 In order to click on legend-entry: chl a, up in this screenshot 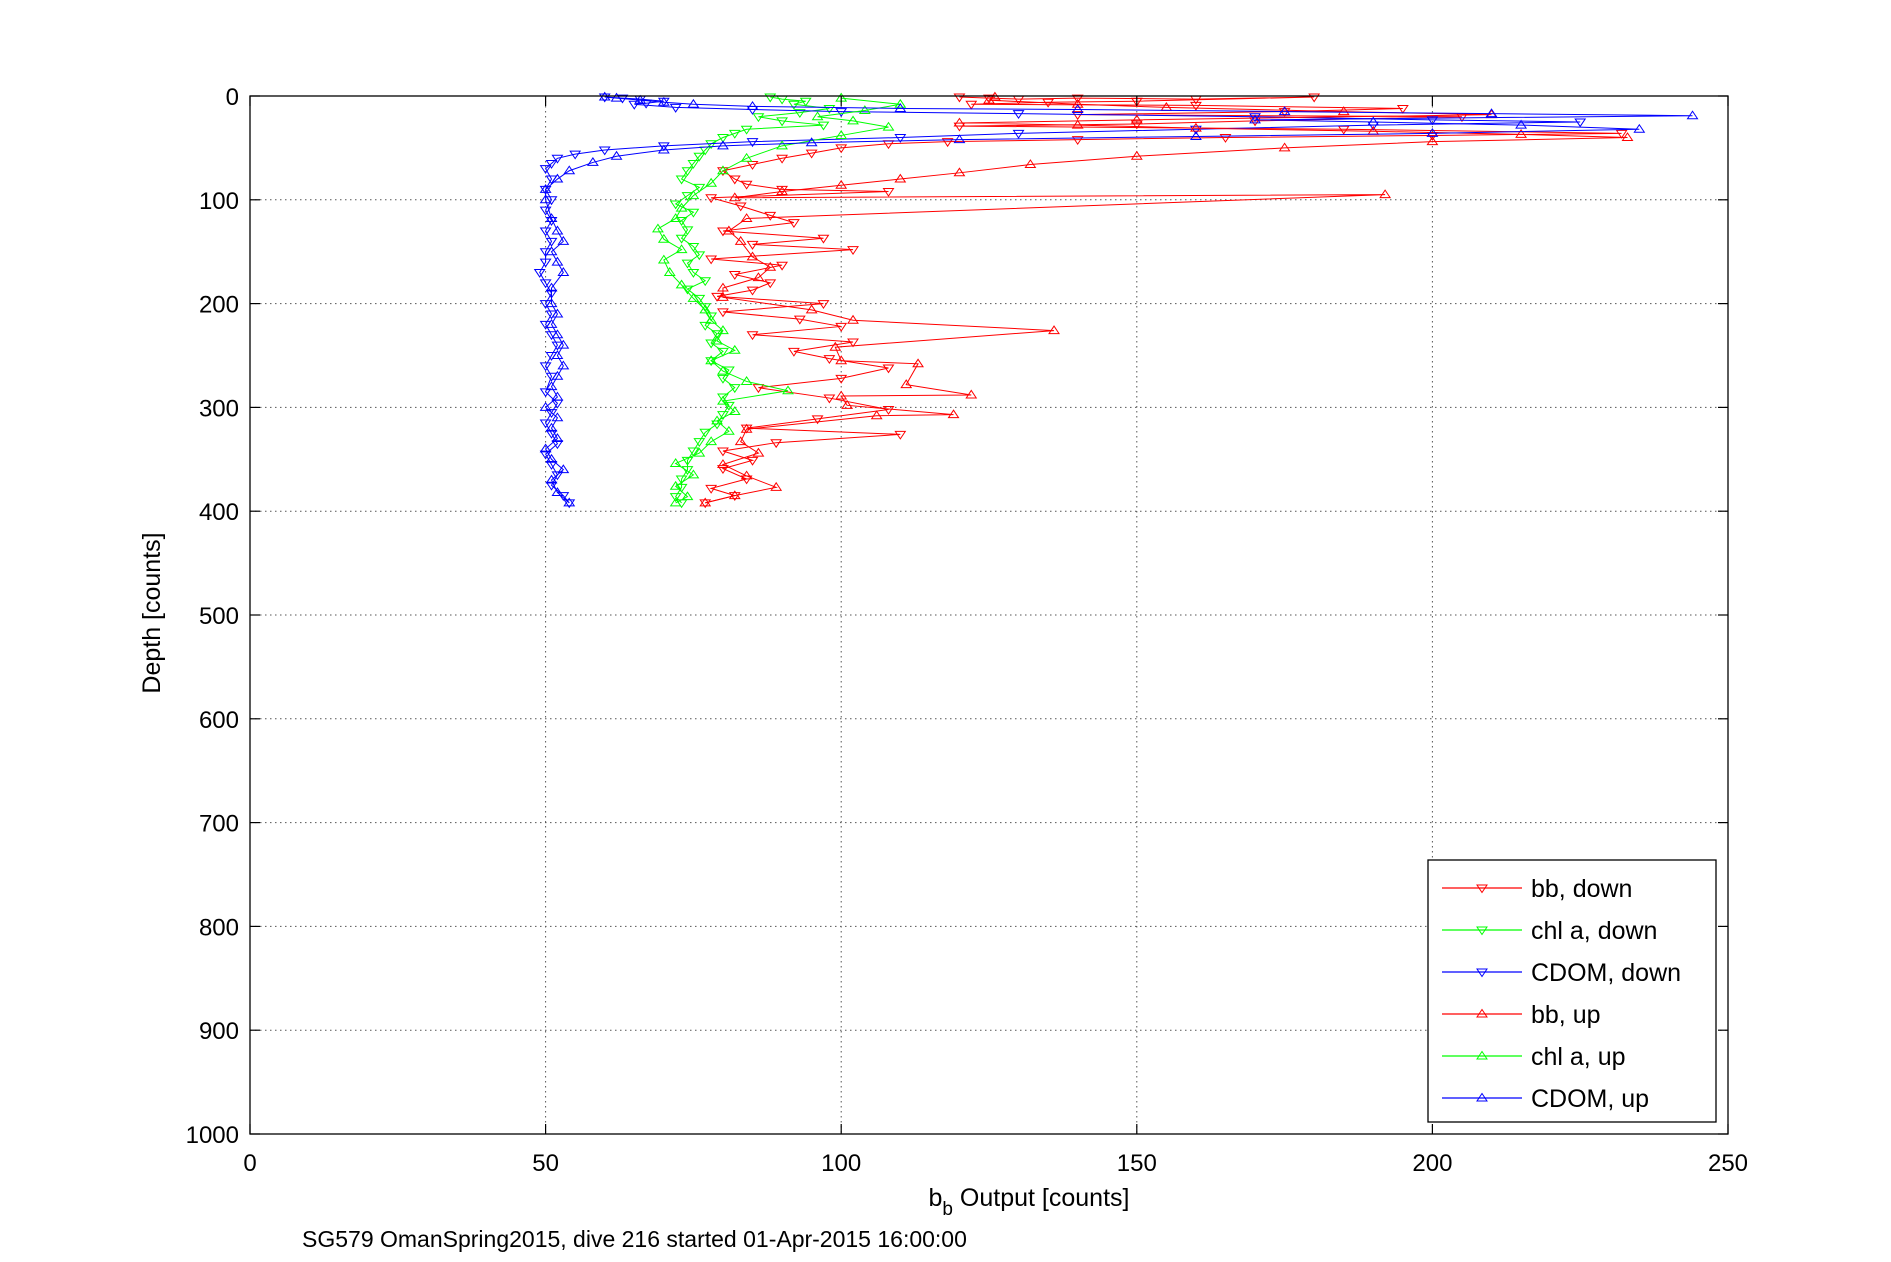, I will do `click(1534, 1057)`.